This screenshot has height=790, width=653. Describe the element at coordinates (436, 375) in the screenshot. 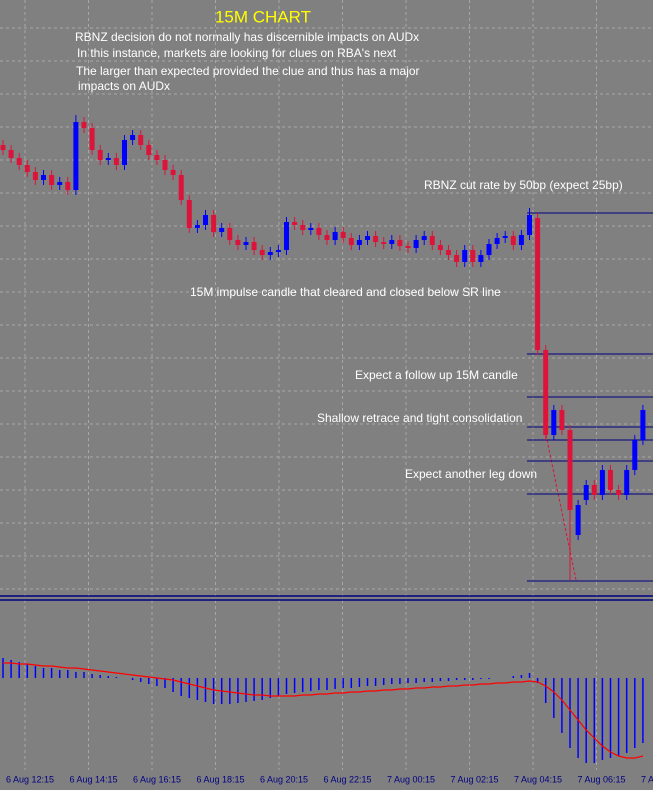

I see `annotation: Expect a follow up 15M candle` at that location.